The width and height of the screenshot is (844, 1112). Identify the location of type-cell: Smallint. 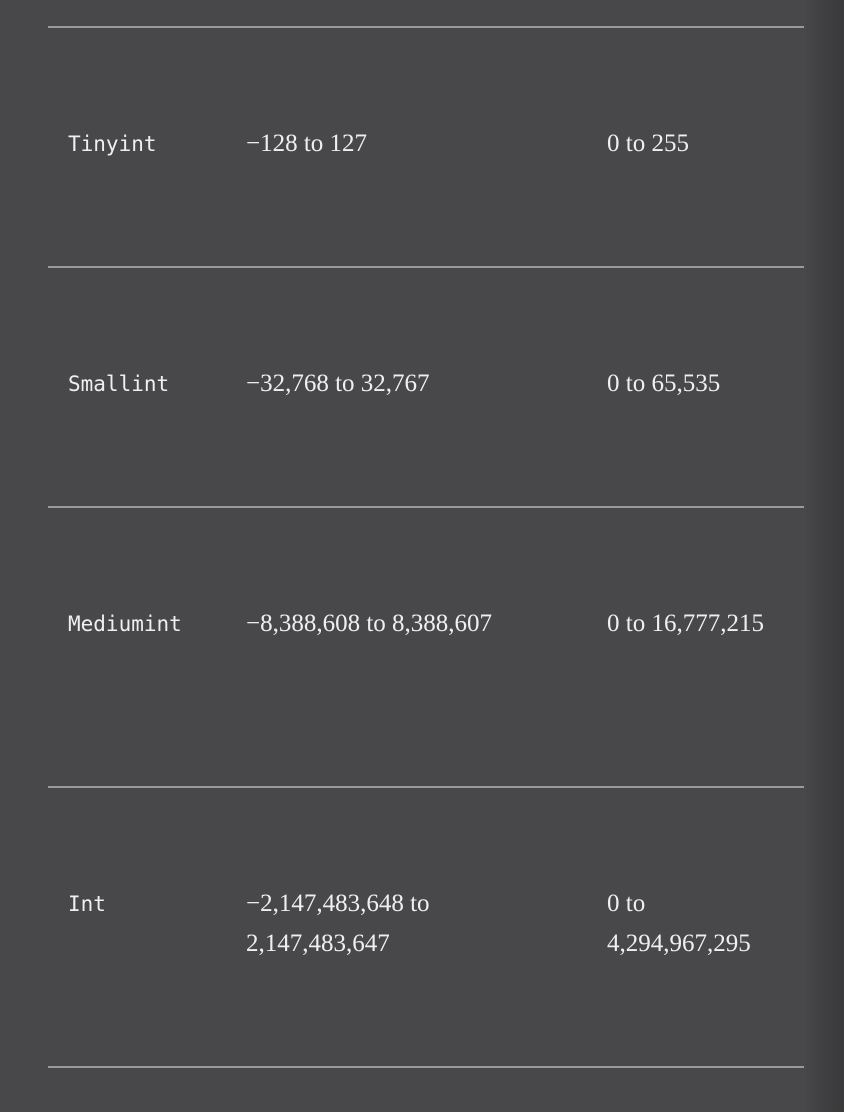
(119, 384).